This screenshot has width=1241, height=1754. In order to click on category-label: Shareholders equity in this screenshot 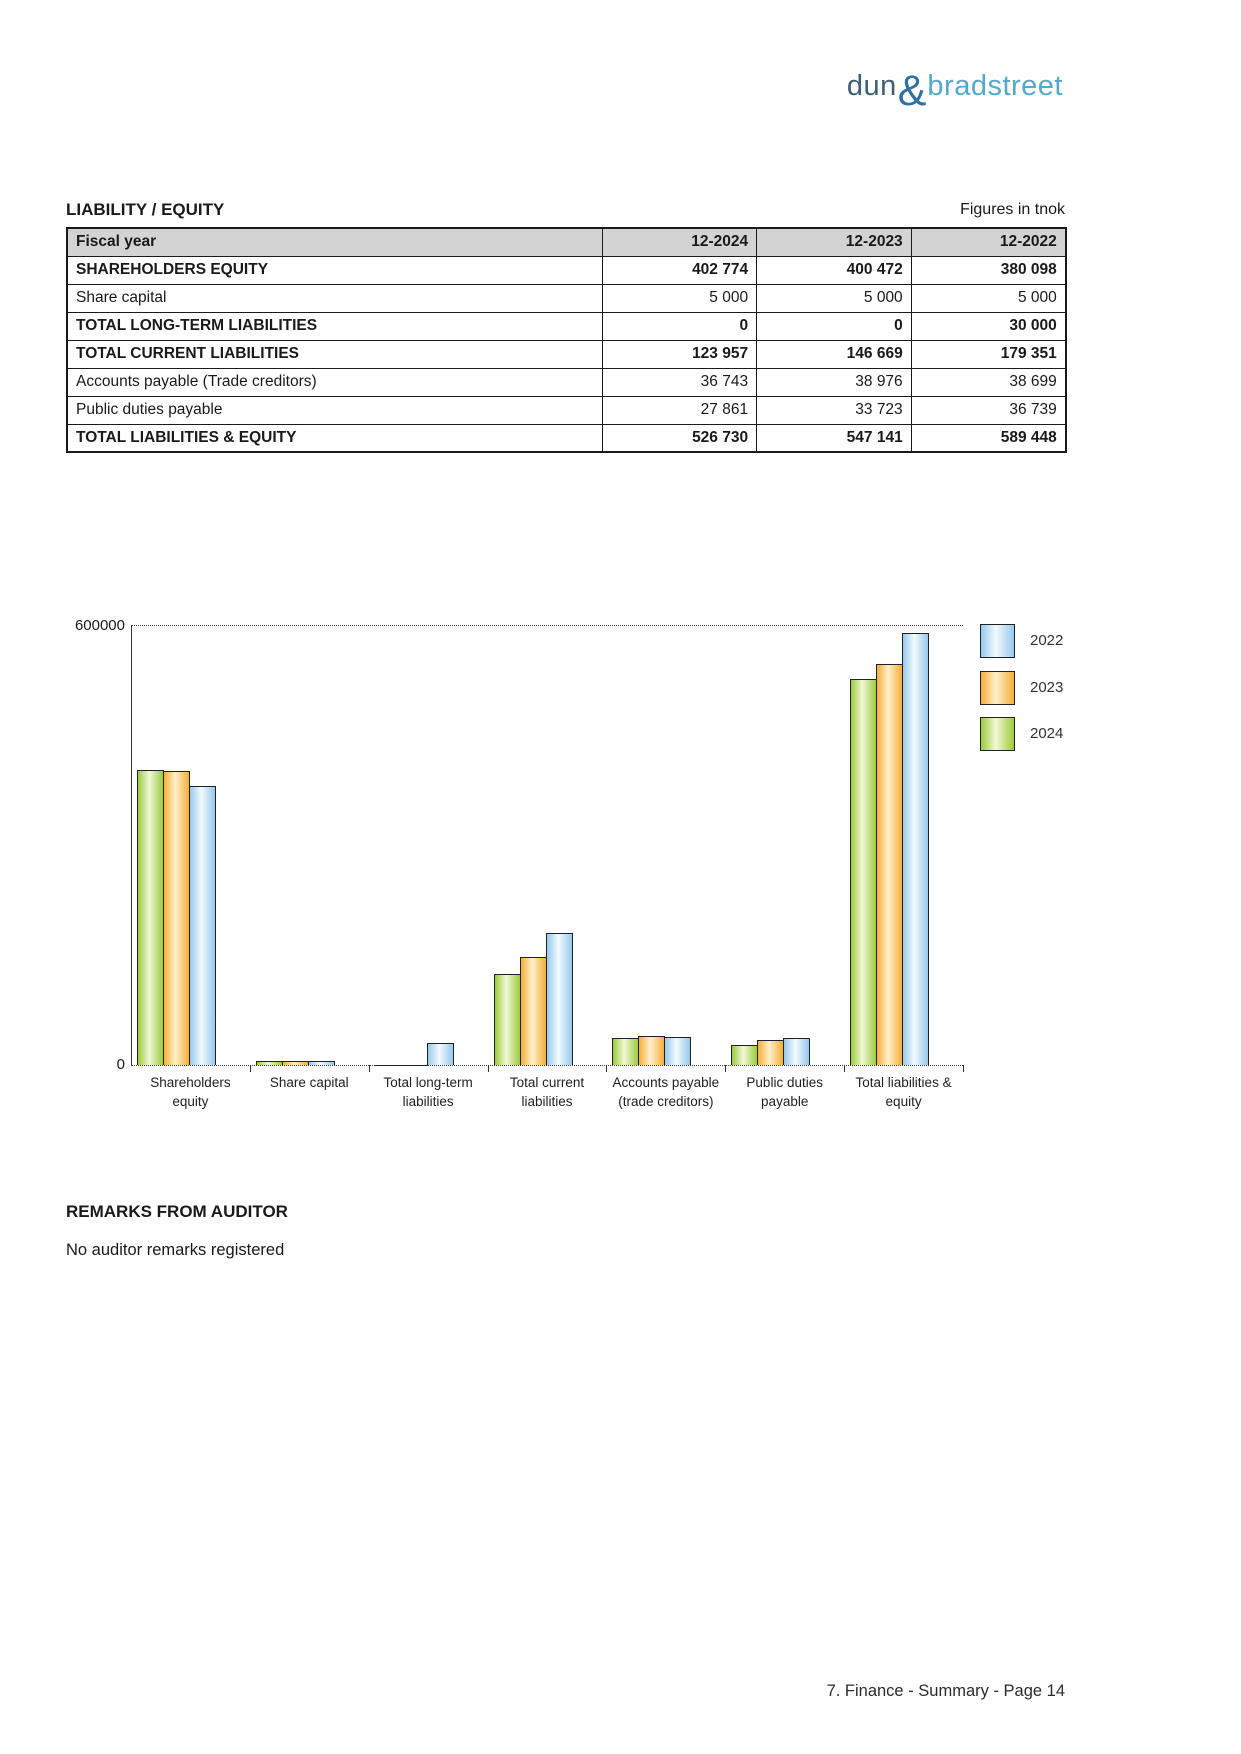, I will do `click(190, 1092)`.